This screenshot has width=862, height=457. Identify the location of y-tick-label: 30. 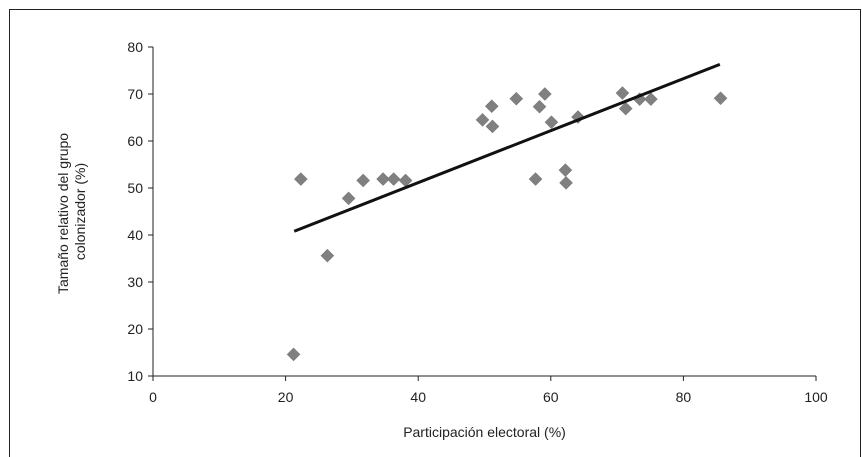
(135, 282).